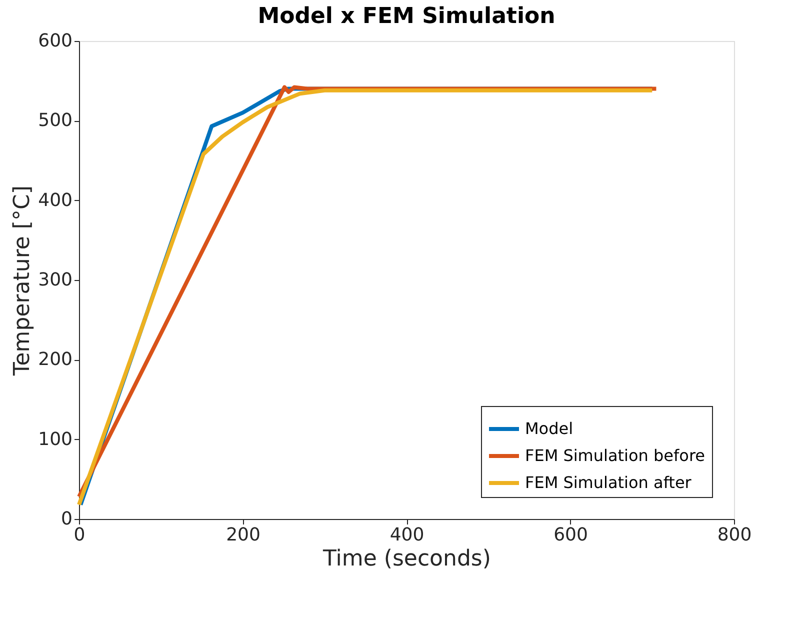 Image resolution: width=808 pixels, height=643 pixels. What do you see at coordinates (406, 559) in the screenshot?
I see `x-axis-title: Time (seconds)` at bounding box center [406, 559].